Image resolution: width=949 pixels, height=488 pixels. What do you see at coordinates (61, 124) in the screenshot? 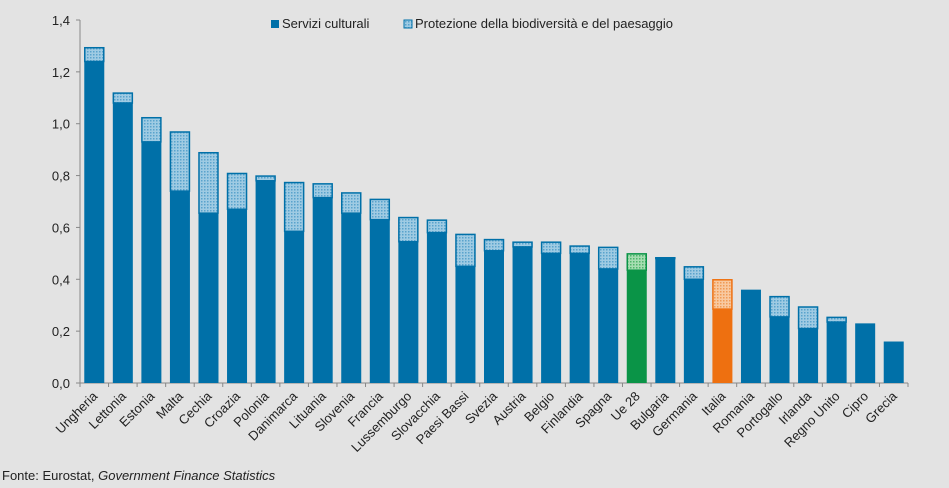
I see `y-tick-label: 1,0` at bounding box center [61, 124].